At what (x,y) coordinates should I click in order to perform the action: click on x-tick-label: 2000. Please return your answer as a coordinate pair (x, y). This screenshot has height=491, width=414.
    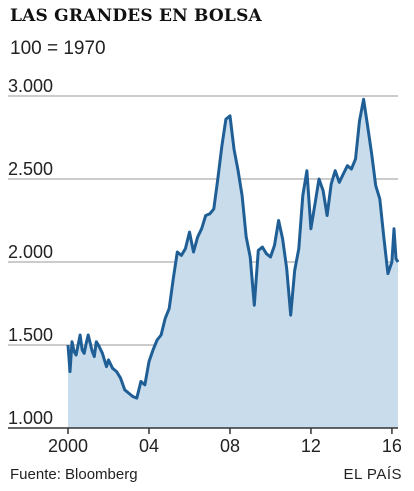
    Looking at the image, I should click on (68, 446).